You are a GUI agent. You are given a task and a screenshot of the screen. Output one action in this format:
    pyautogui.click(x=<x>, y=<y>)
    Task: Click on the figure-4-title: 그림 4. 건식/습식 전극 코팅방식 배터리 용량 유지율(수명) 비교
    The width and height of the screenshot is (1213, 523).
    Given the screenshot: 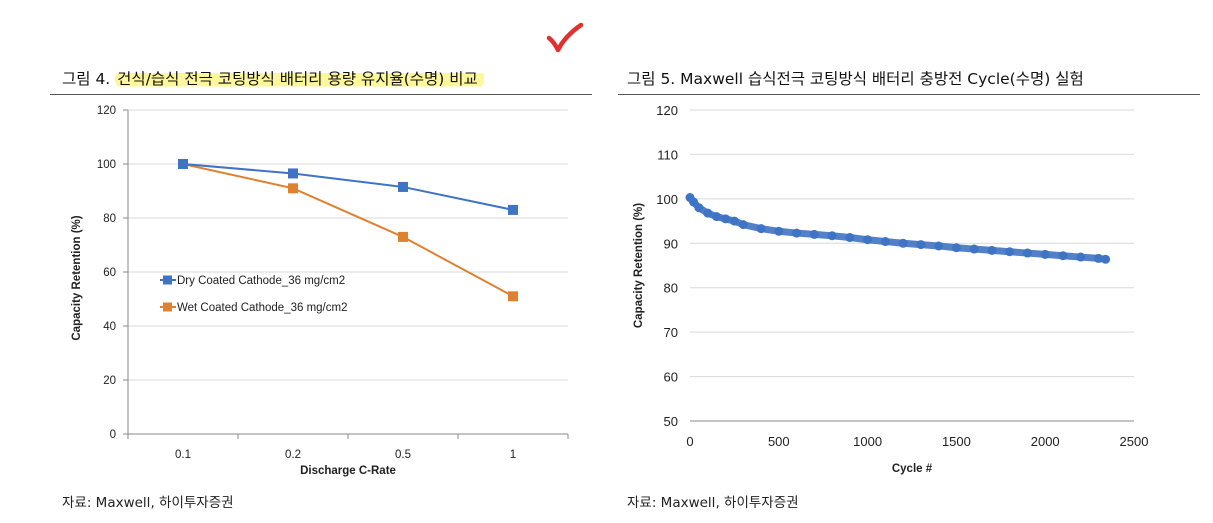 What is the action you would take?
    pyautogui.click(x=273, y=78)
    